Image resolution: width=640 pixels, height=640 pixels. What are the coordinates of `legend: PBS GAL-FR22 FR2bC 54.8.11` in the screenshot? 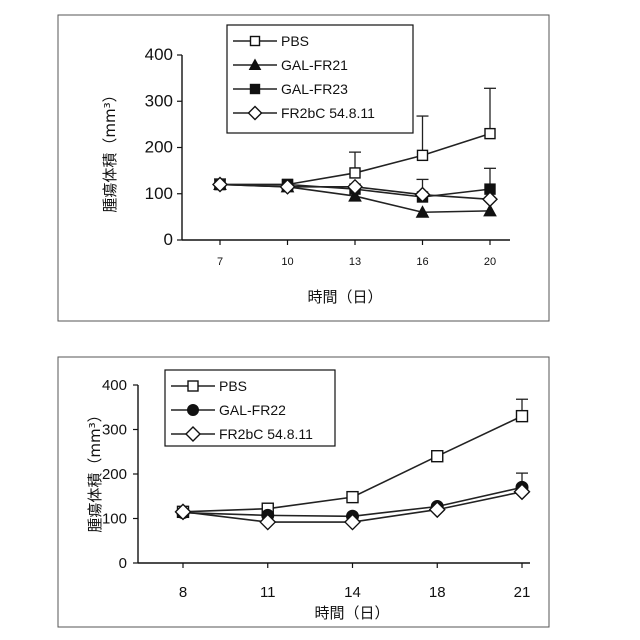 It's located at (250, 408).